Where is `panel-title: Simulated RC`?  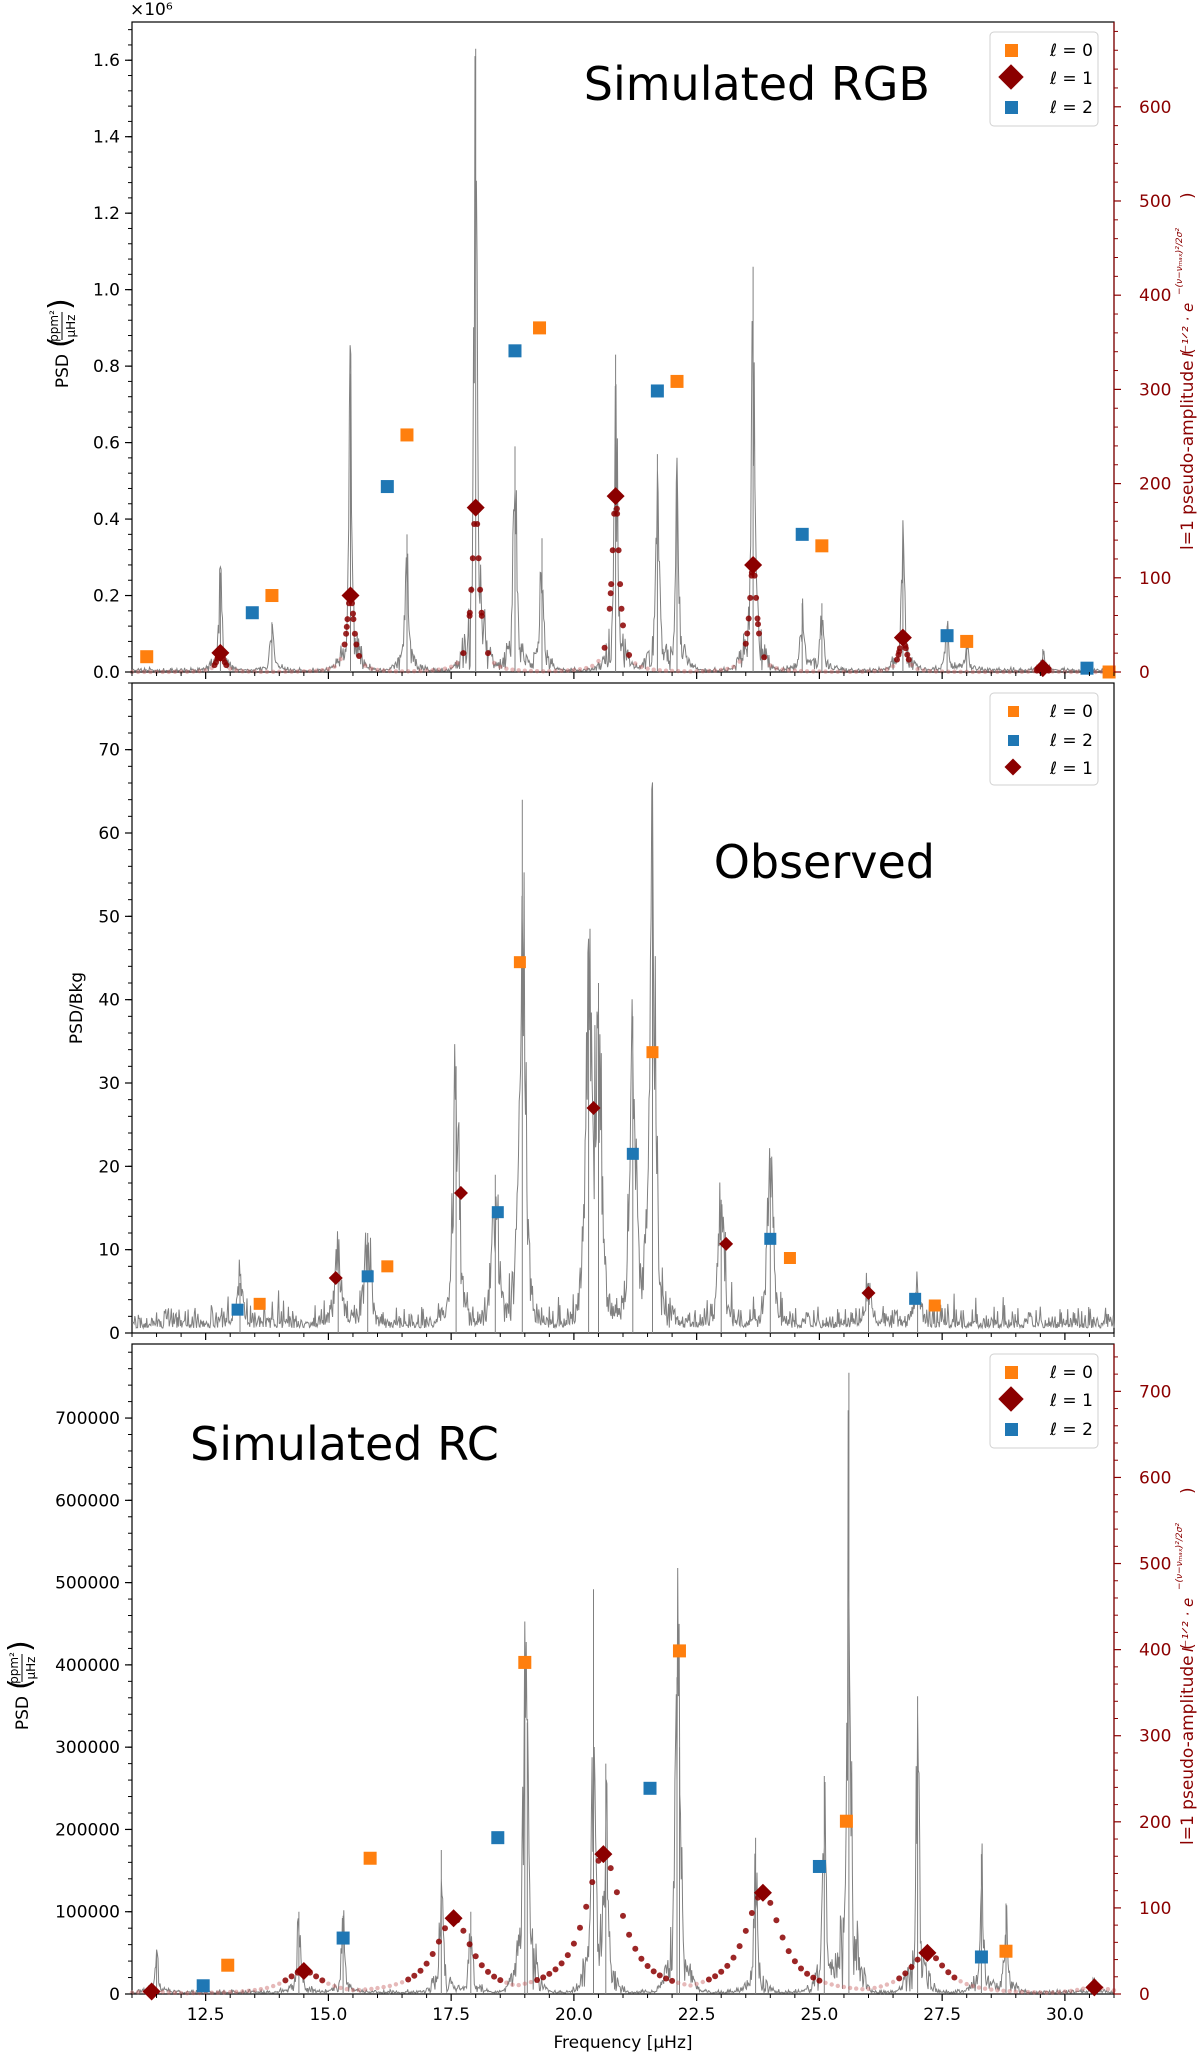
panel-title: Simulated RC is located at coordinates (344, 1444).